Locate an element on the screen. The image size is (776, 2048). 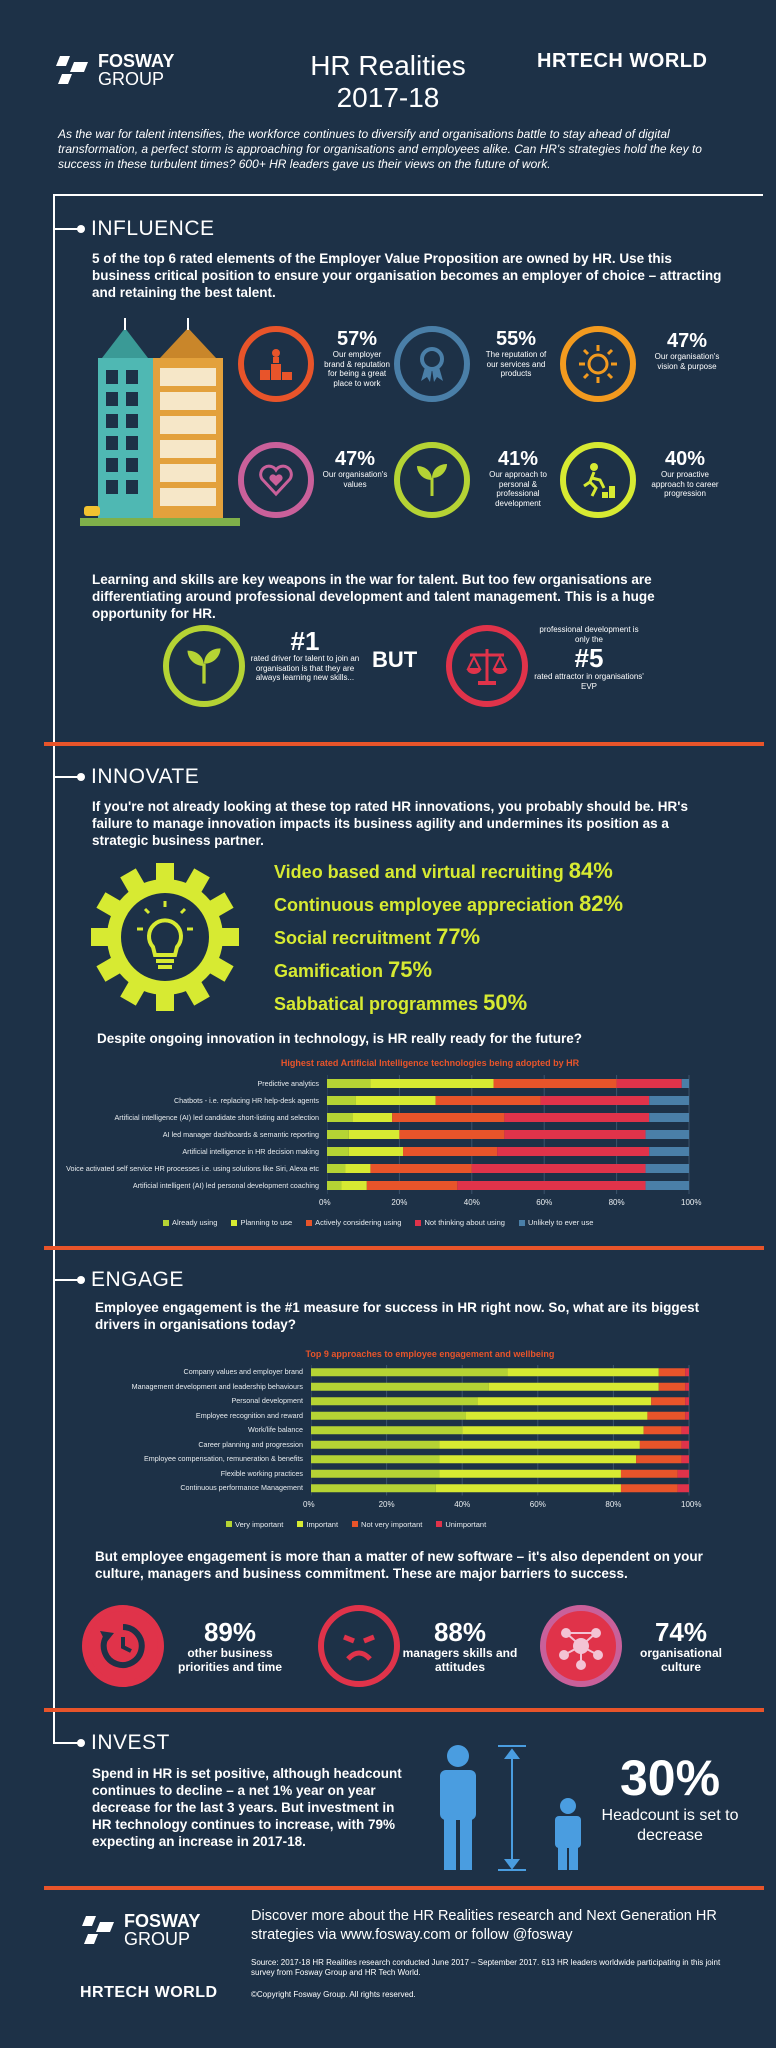
hrtech-world-logo: HRTECH WORLD is located at coordinates (622, 61).